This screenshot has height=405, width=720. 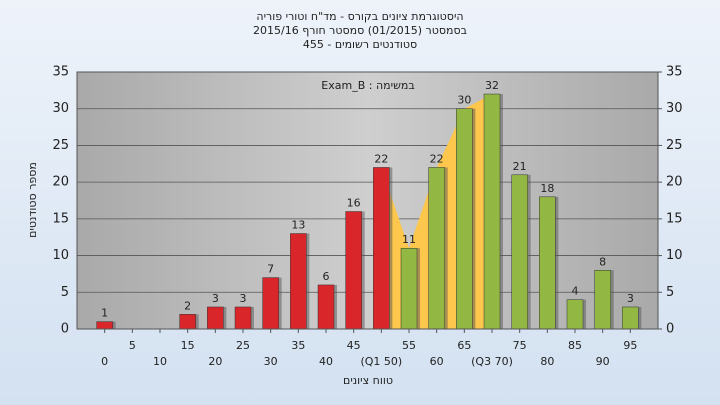 What do you see at coordinates (602, 261) in the screenshot?
I see `data-label: 8` at bounding box center [602, 261].